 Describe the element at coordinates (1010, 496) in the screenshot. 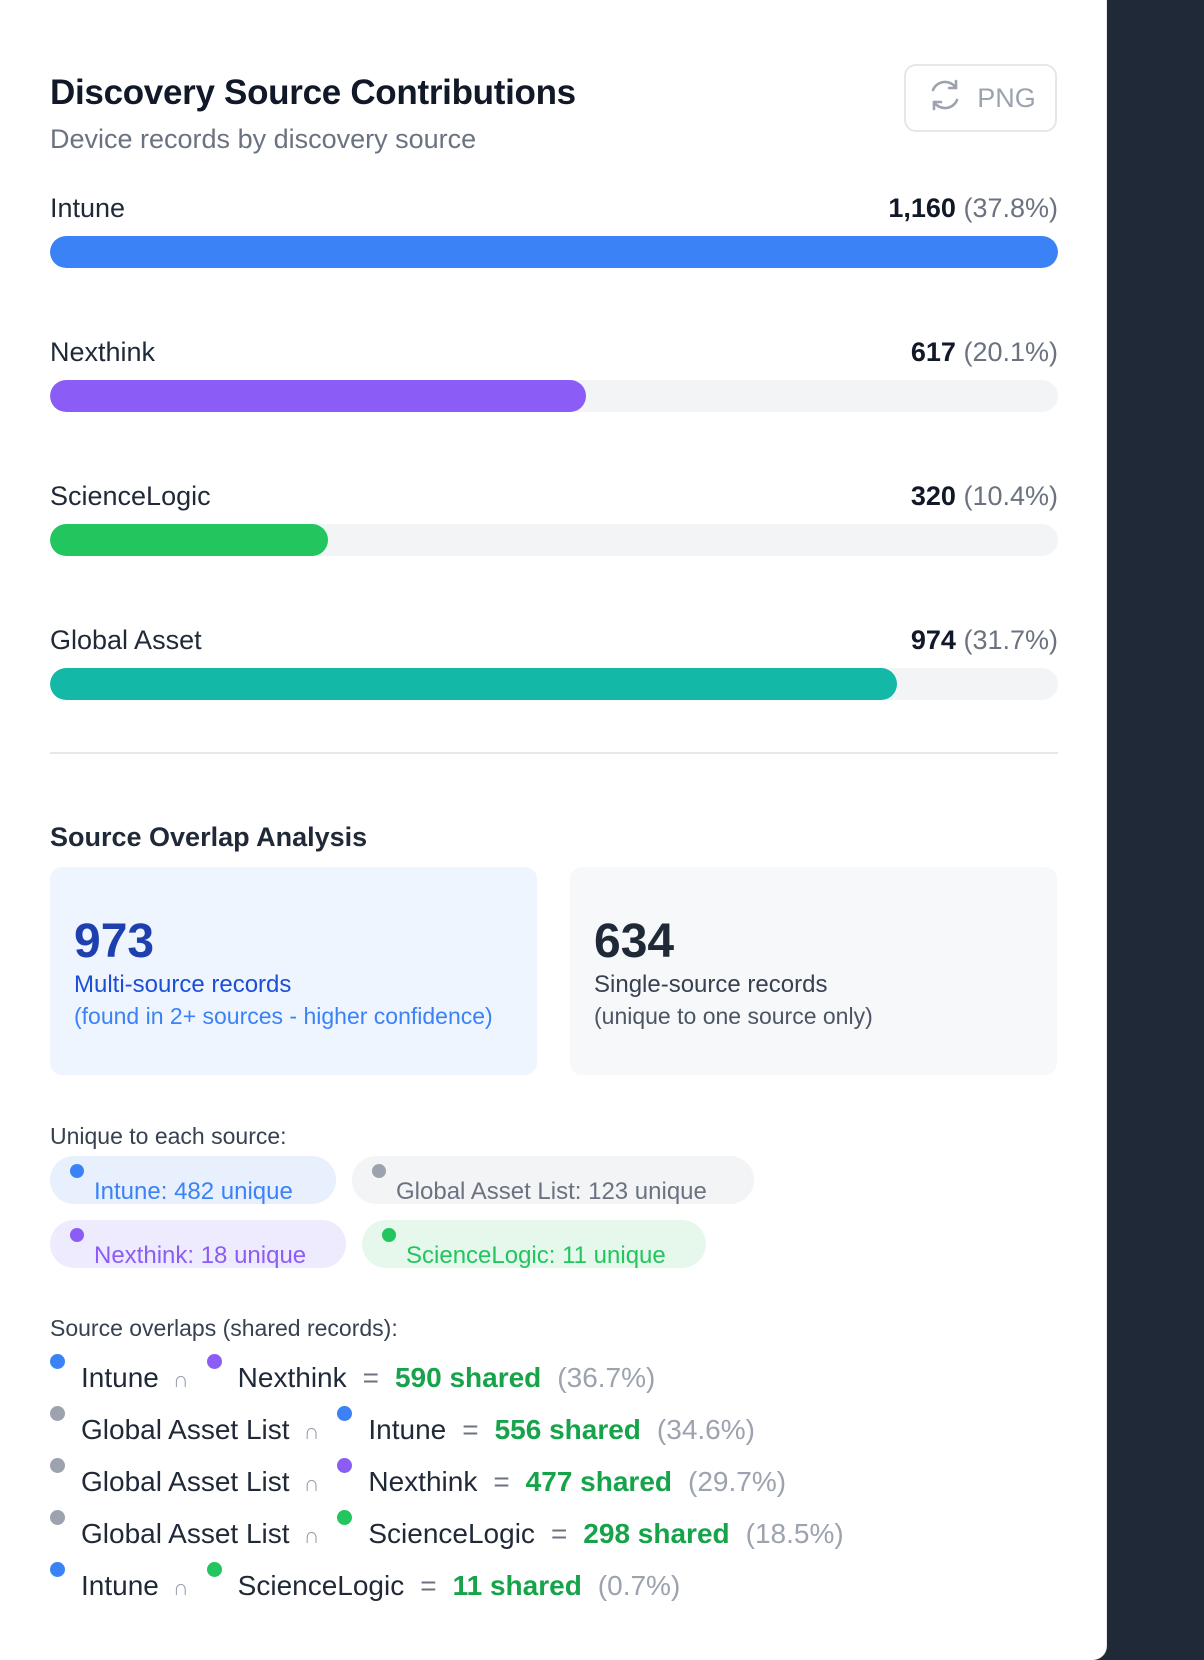

I see `source-percent: (10.4%)` at that location.